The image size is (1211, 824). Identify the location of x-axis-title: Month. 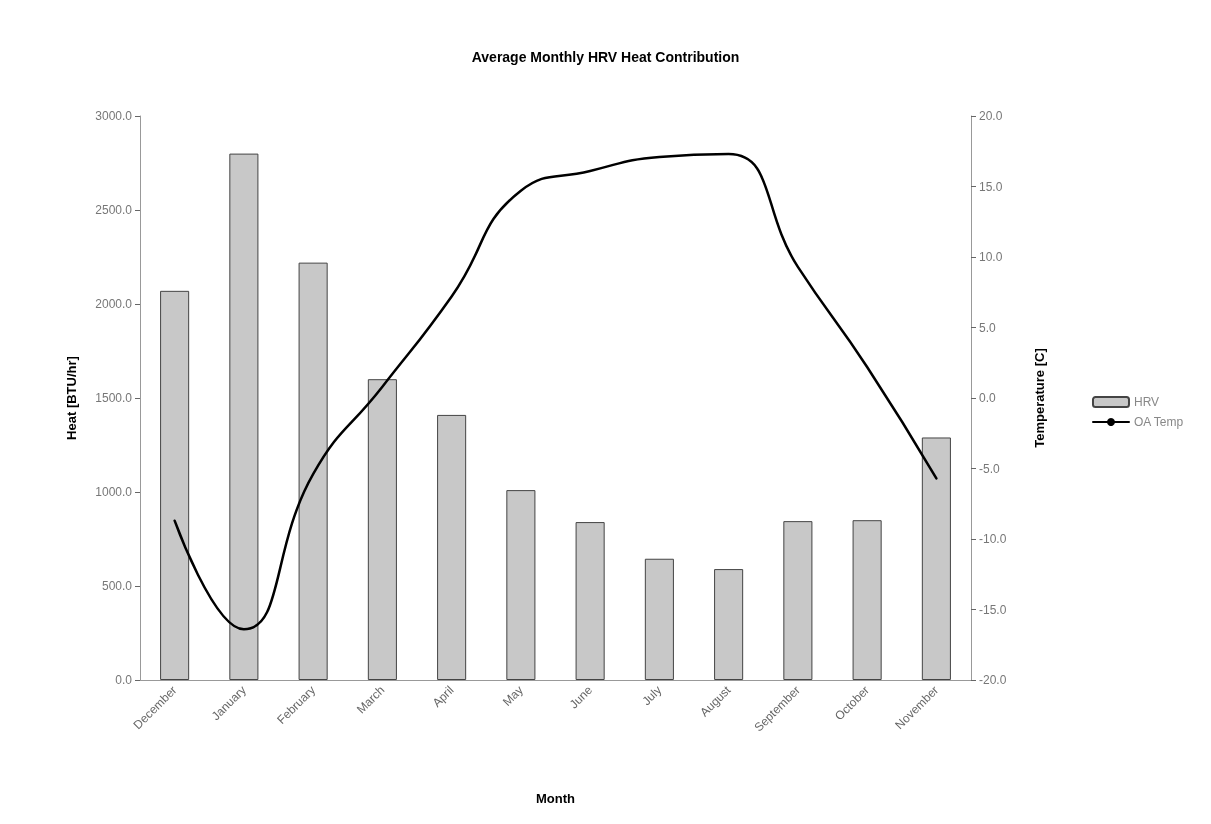
(556, 798).